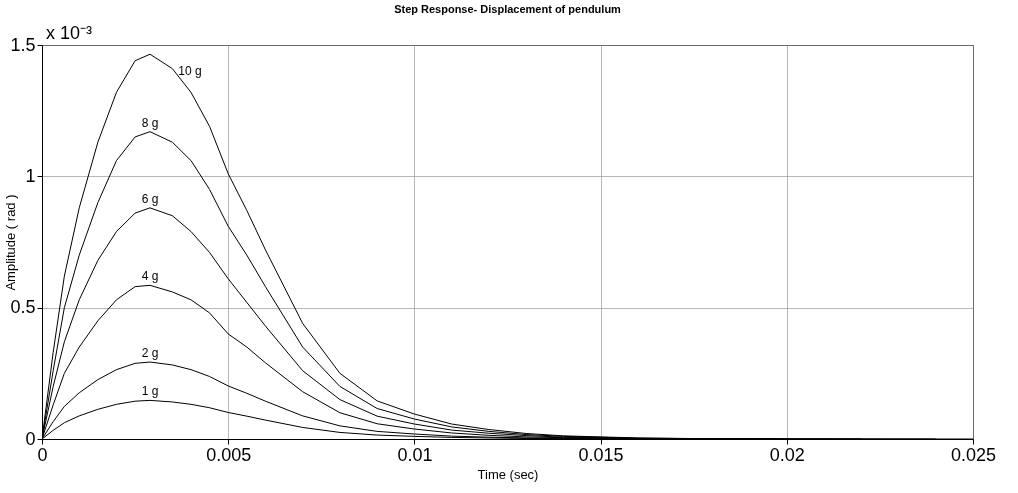  Describe the element at coordinates (11, 242) in the screenshot. I see `y-axis-title: Amplitude ( rad )` at that location.